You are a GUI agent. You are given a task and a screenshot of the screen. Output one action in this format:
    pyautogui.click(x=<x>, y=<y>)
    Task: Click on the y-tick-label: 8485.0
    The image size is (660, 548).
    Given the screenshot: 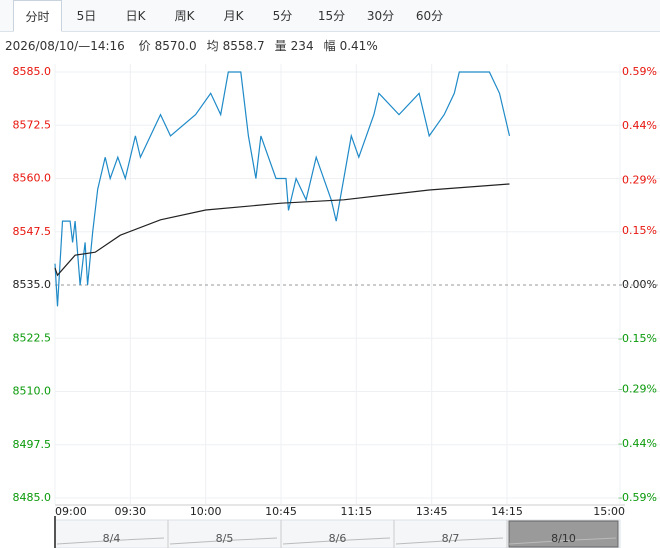 What is the action you would take?
    pyautogui.click(x=32, y=497)
    